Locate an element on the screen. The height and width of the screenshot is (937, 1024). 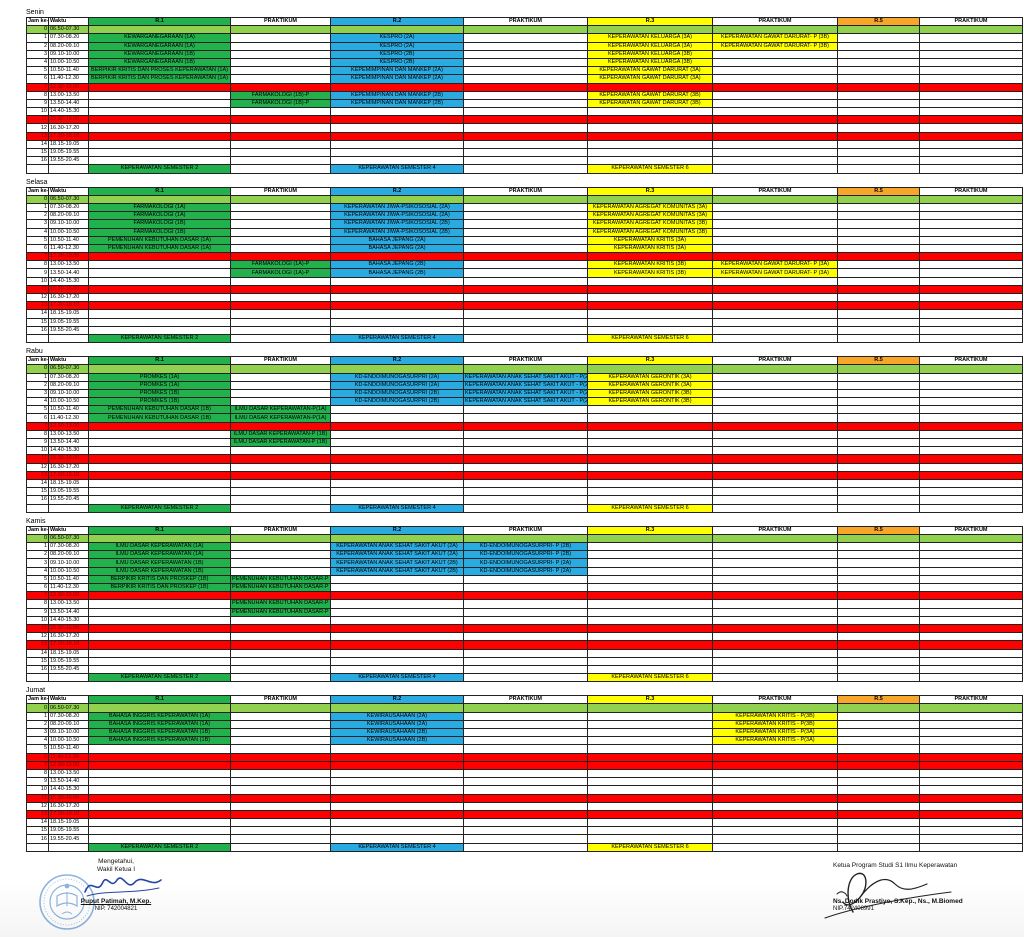
course-cell: PROMKES (1B) is located at coordinates (159, 393).